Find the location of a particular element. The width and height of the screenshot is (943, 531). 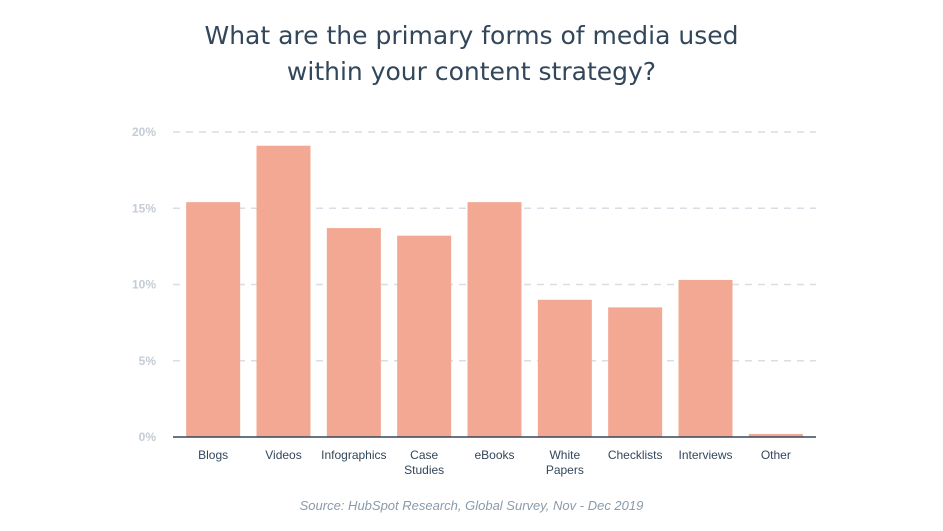

category-label: eBooks is located at coordinates (494, 455).